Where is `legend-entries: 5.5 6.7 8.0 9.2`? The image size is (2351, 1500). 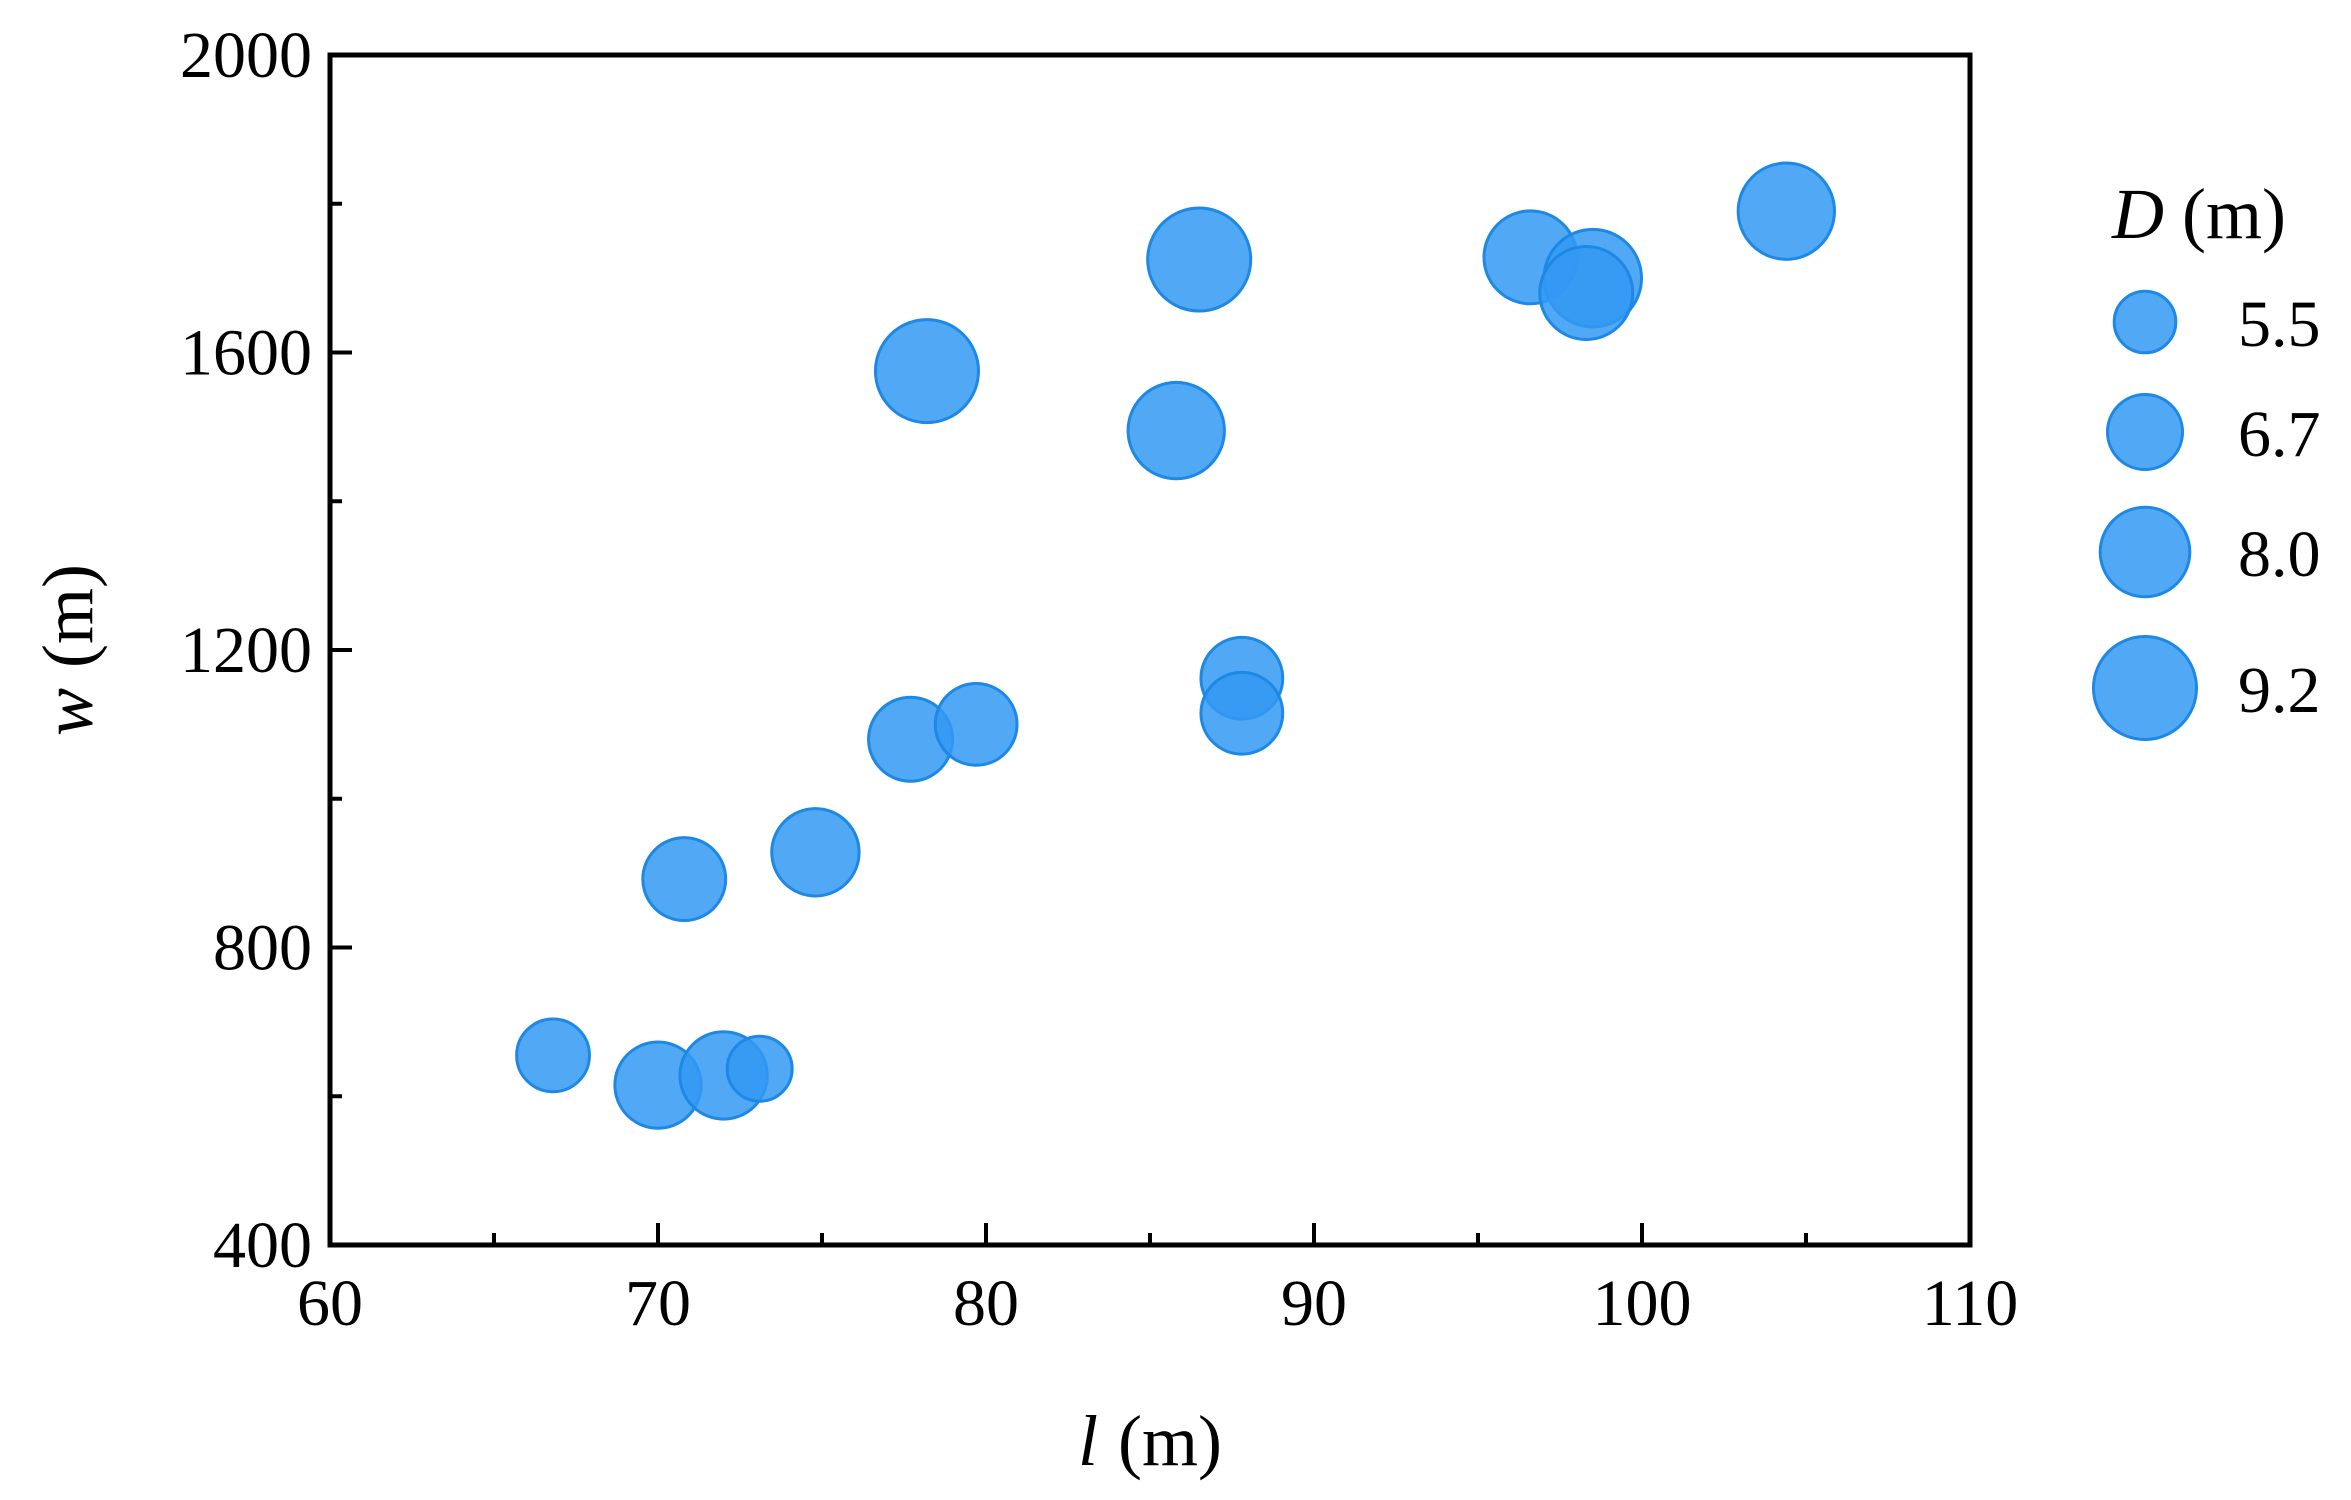 legend-entries: 5.5 6.7 8.0 9.2 is located at coordinates (2206, 515).